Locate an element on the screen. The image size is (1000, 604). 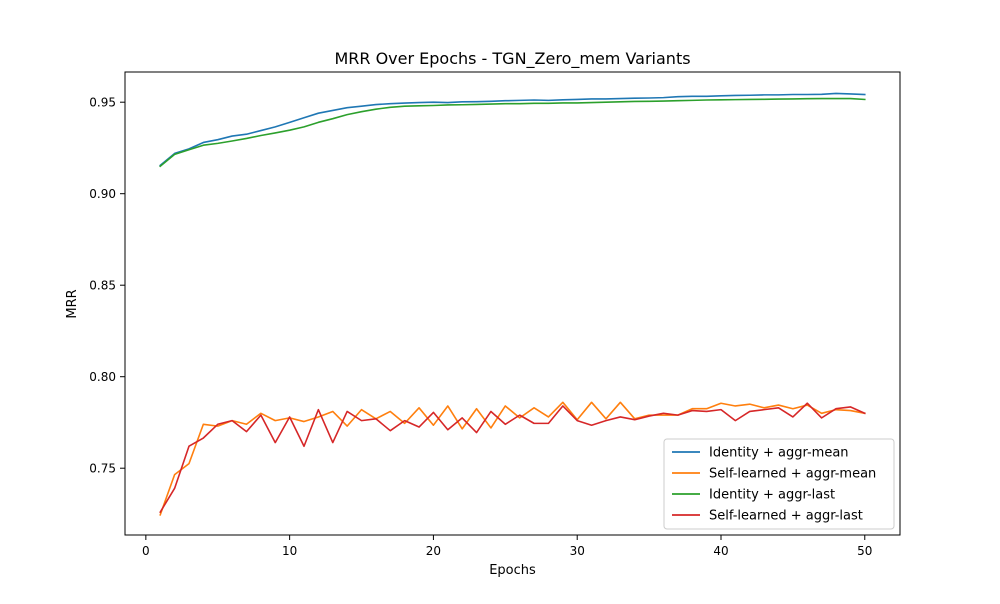
legend-label: Identity + aggr-mean is located at coordinates (779, 453).